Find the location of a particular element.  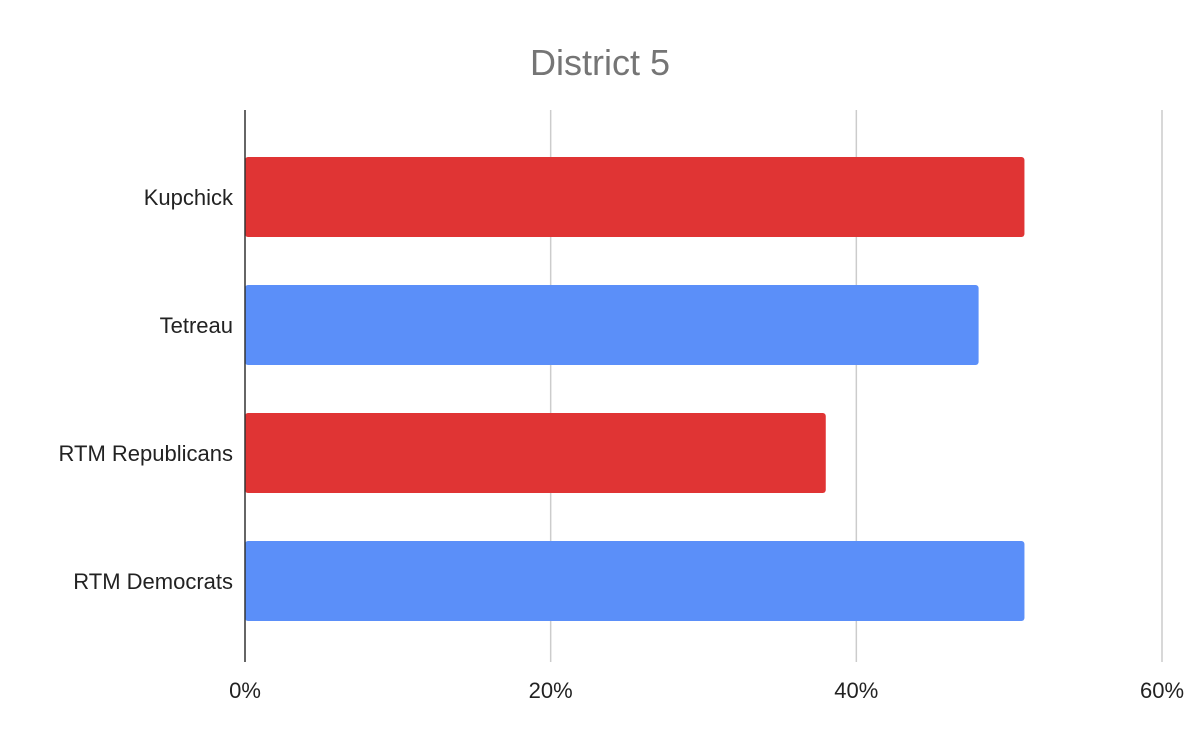

chart-title: District 5 is located at coordinates (600, 62).